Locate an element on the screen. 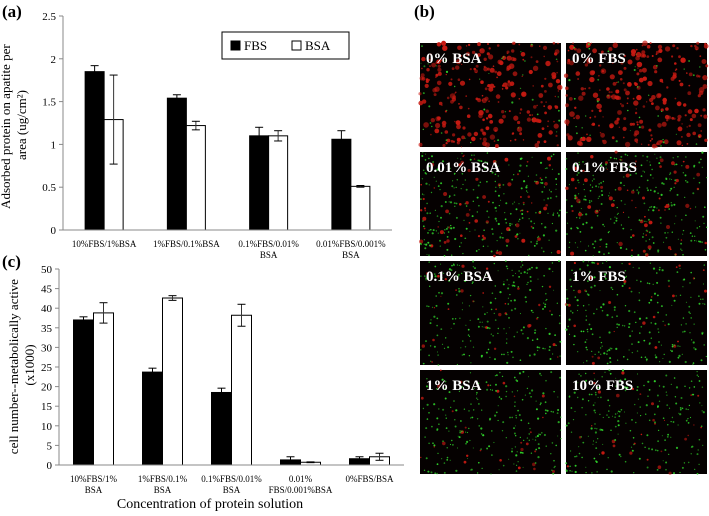  chart-a-y-tick-label: 1.5 is located at coordinates (49, 103).